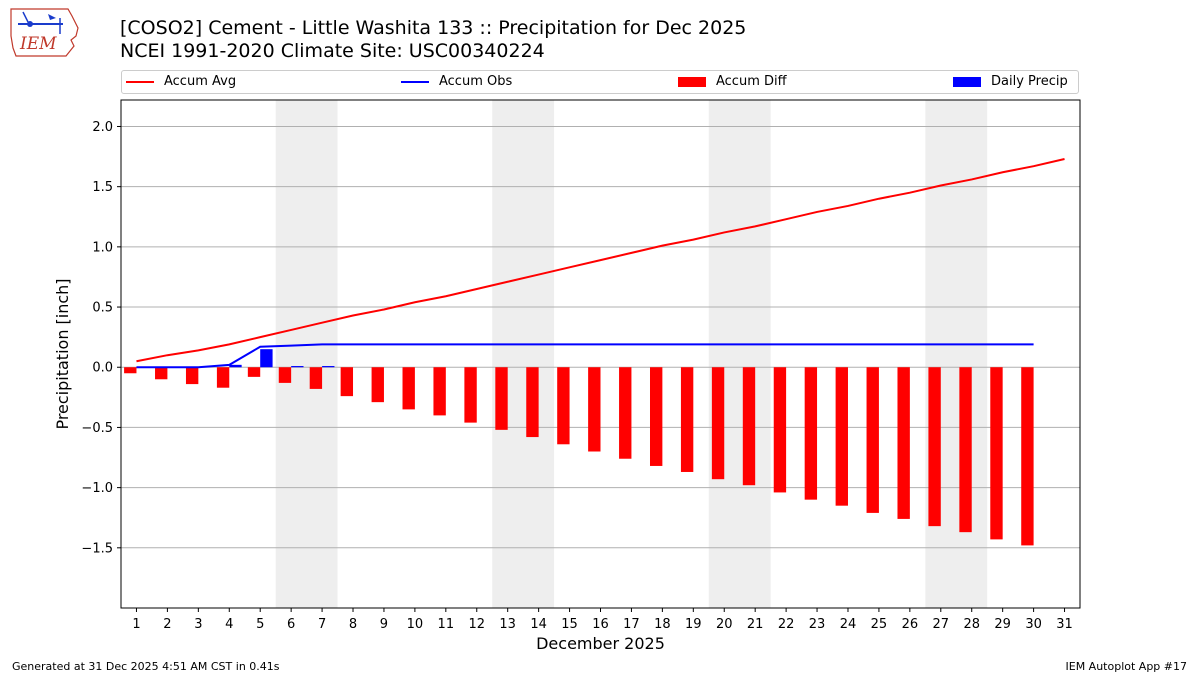 The height and width of the screenshot is (675, 1200). Describe the element at coordinates (971, 624) in the screenshot. I see `x-tick-label: 28` at that location.